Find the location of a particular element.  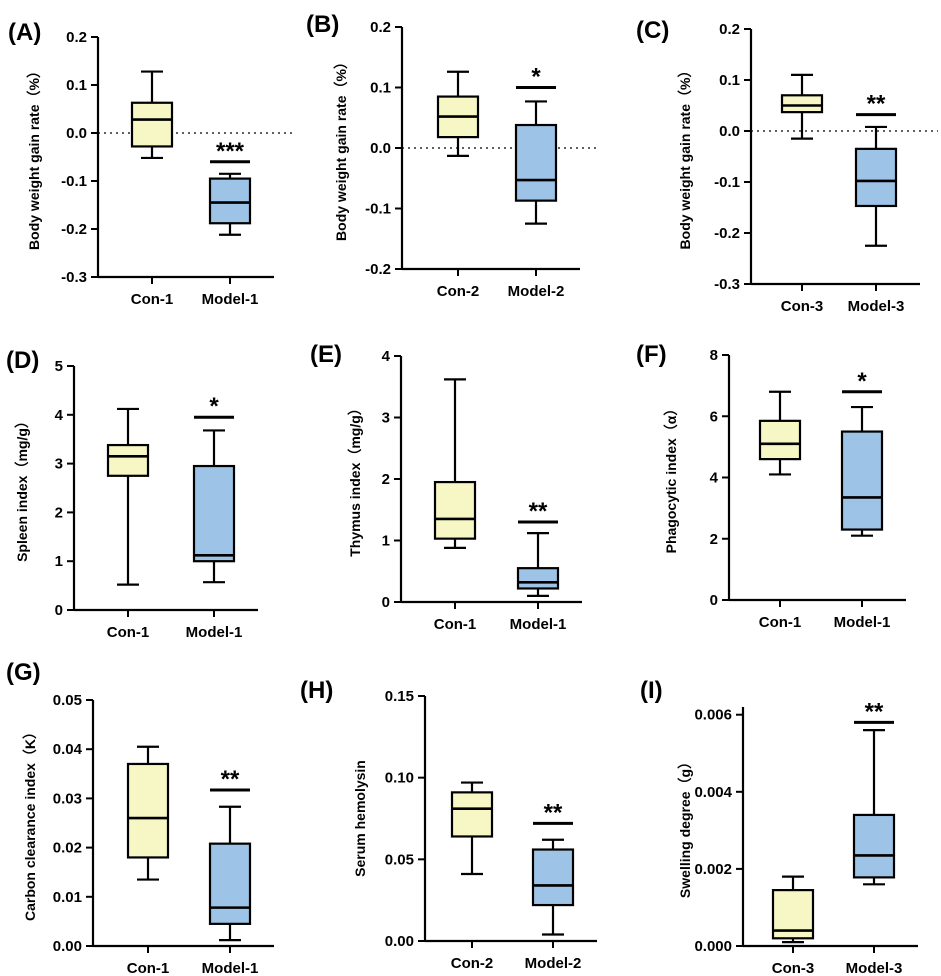

panel-label: (I) is located at coordinates (651, 690).